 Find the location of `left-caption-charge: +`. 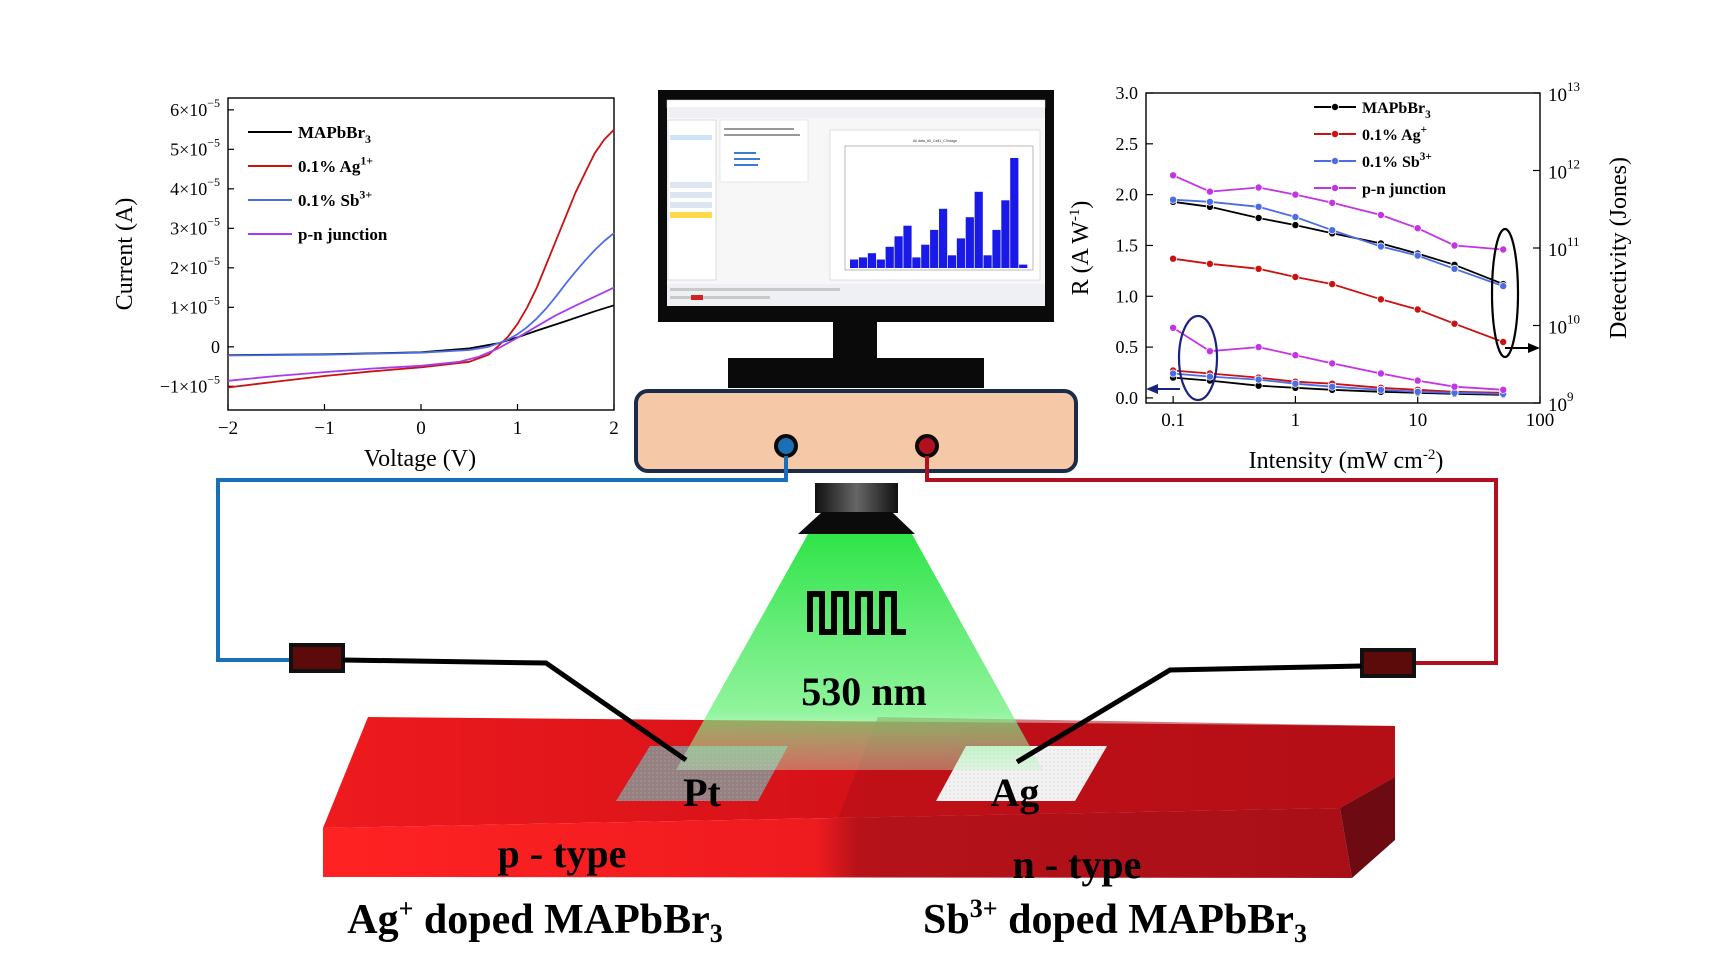

left-caption-charge: + is located at coordinates (406, 908).